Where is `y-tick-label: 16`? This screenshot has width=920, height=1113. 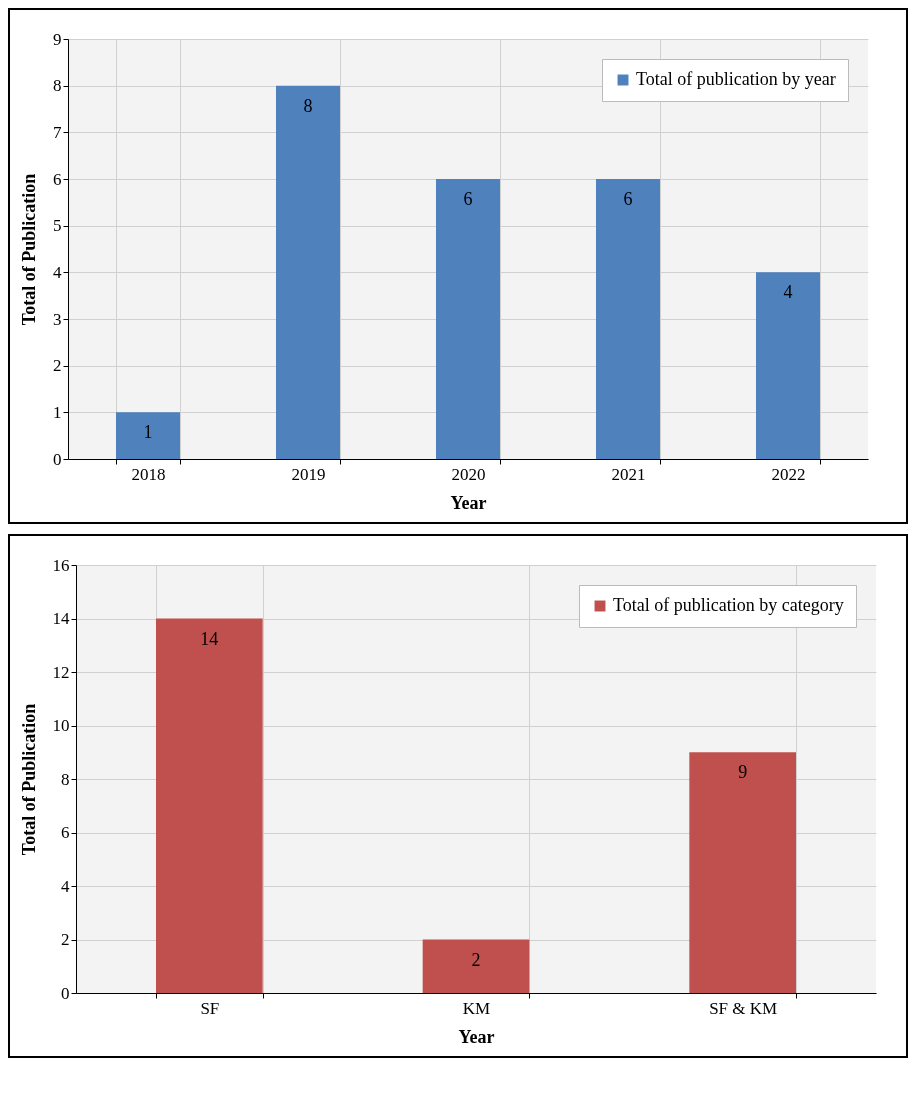
y-tick-label: 16 is located at coordinates (61, 565).